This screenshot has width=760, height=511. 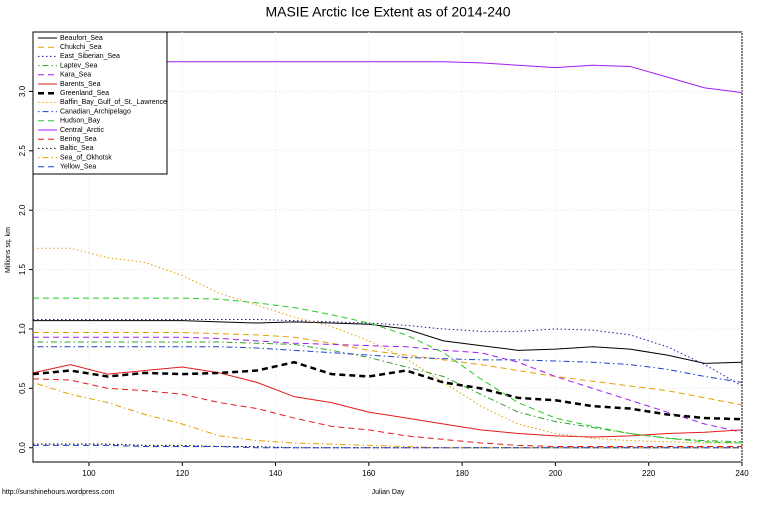 What do you see at coordinates (649, 473) in the screenshot?
I see `x-tick-label: 220` at bounding box center [649, 473].